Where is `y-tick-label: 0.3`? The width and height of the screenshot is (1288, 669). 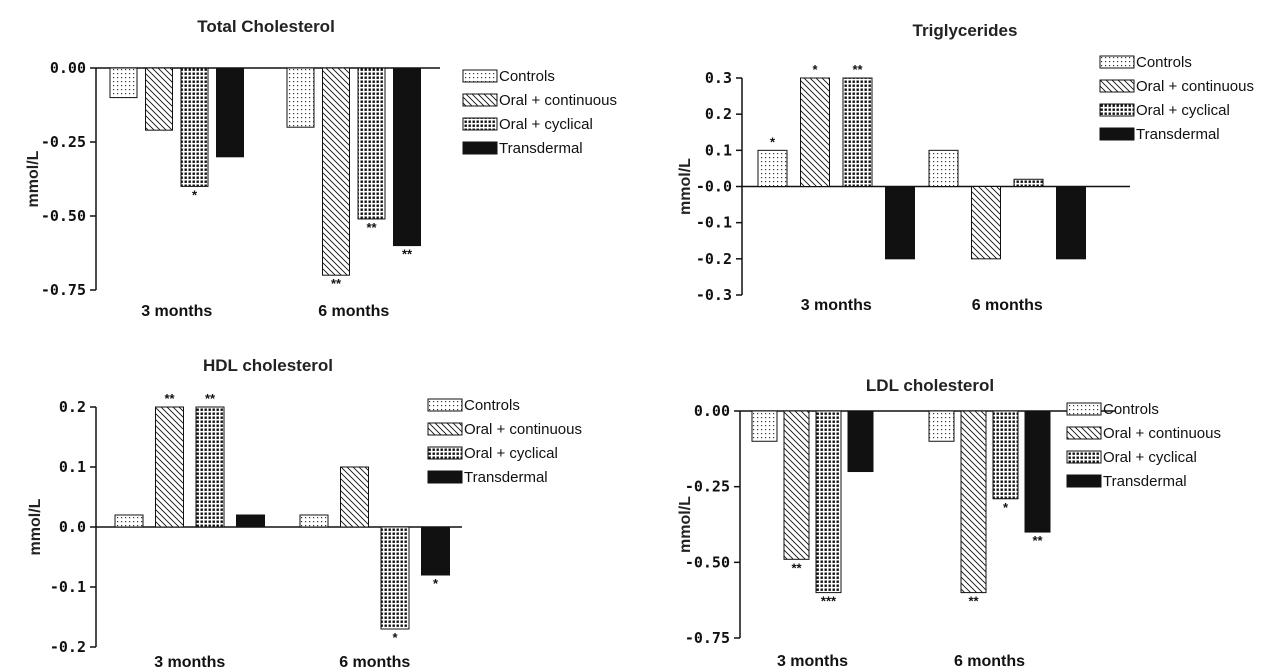 y-tick-label: 0.3 is located at coordinates (718, 78).